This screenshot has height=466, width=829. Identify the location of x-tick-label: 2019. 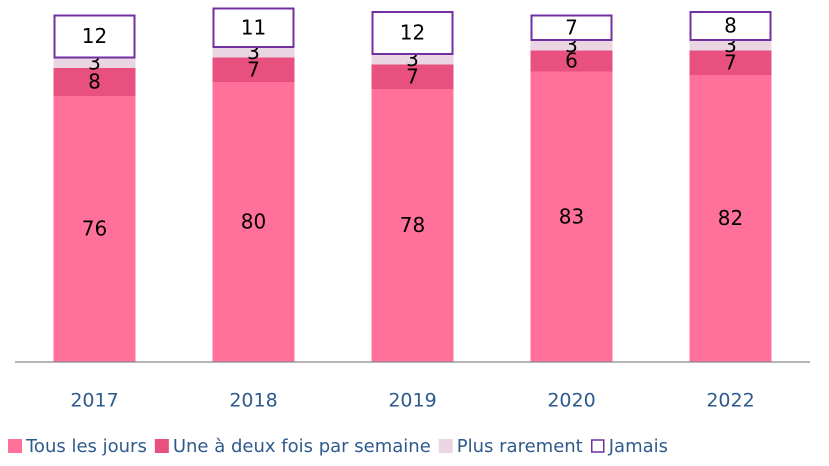
(412, 401).